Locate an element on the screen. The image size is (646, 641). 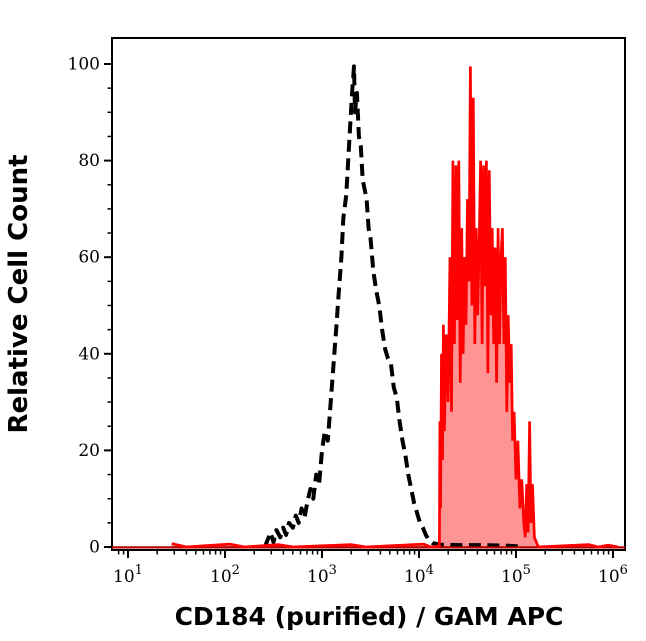
svg-text: 80 is located at coordinates (89, 161).